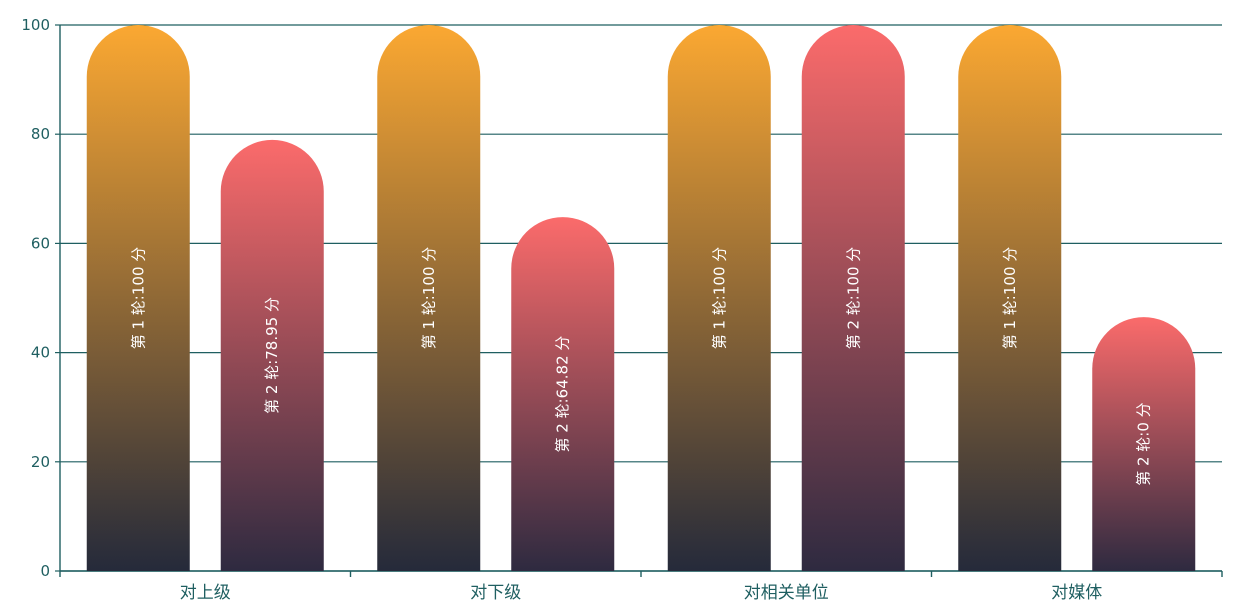 The width and height of the screenshot is (1240, 604). I want to click on y-tick-label: 100, so click(35, 25).